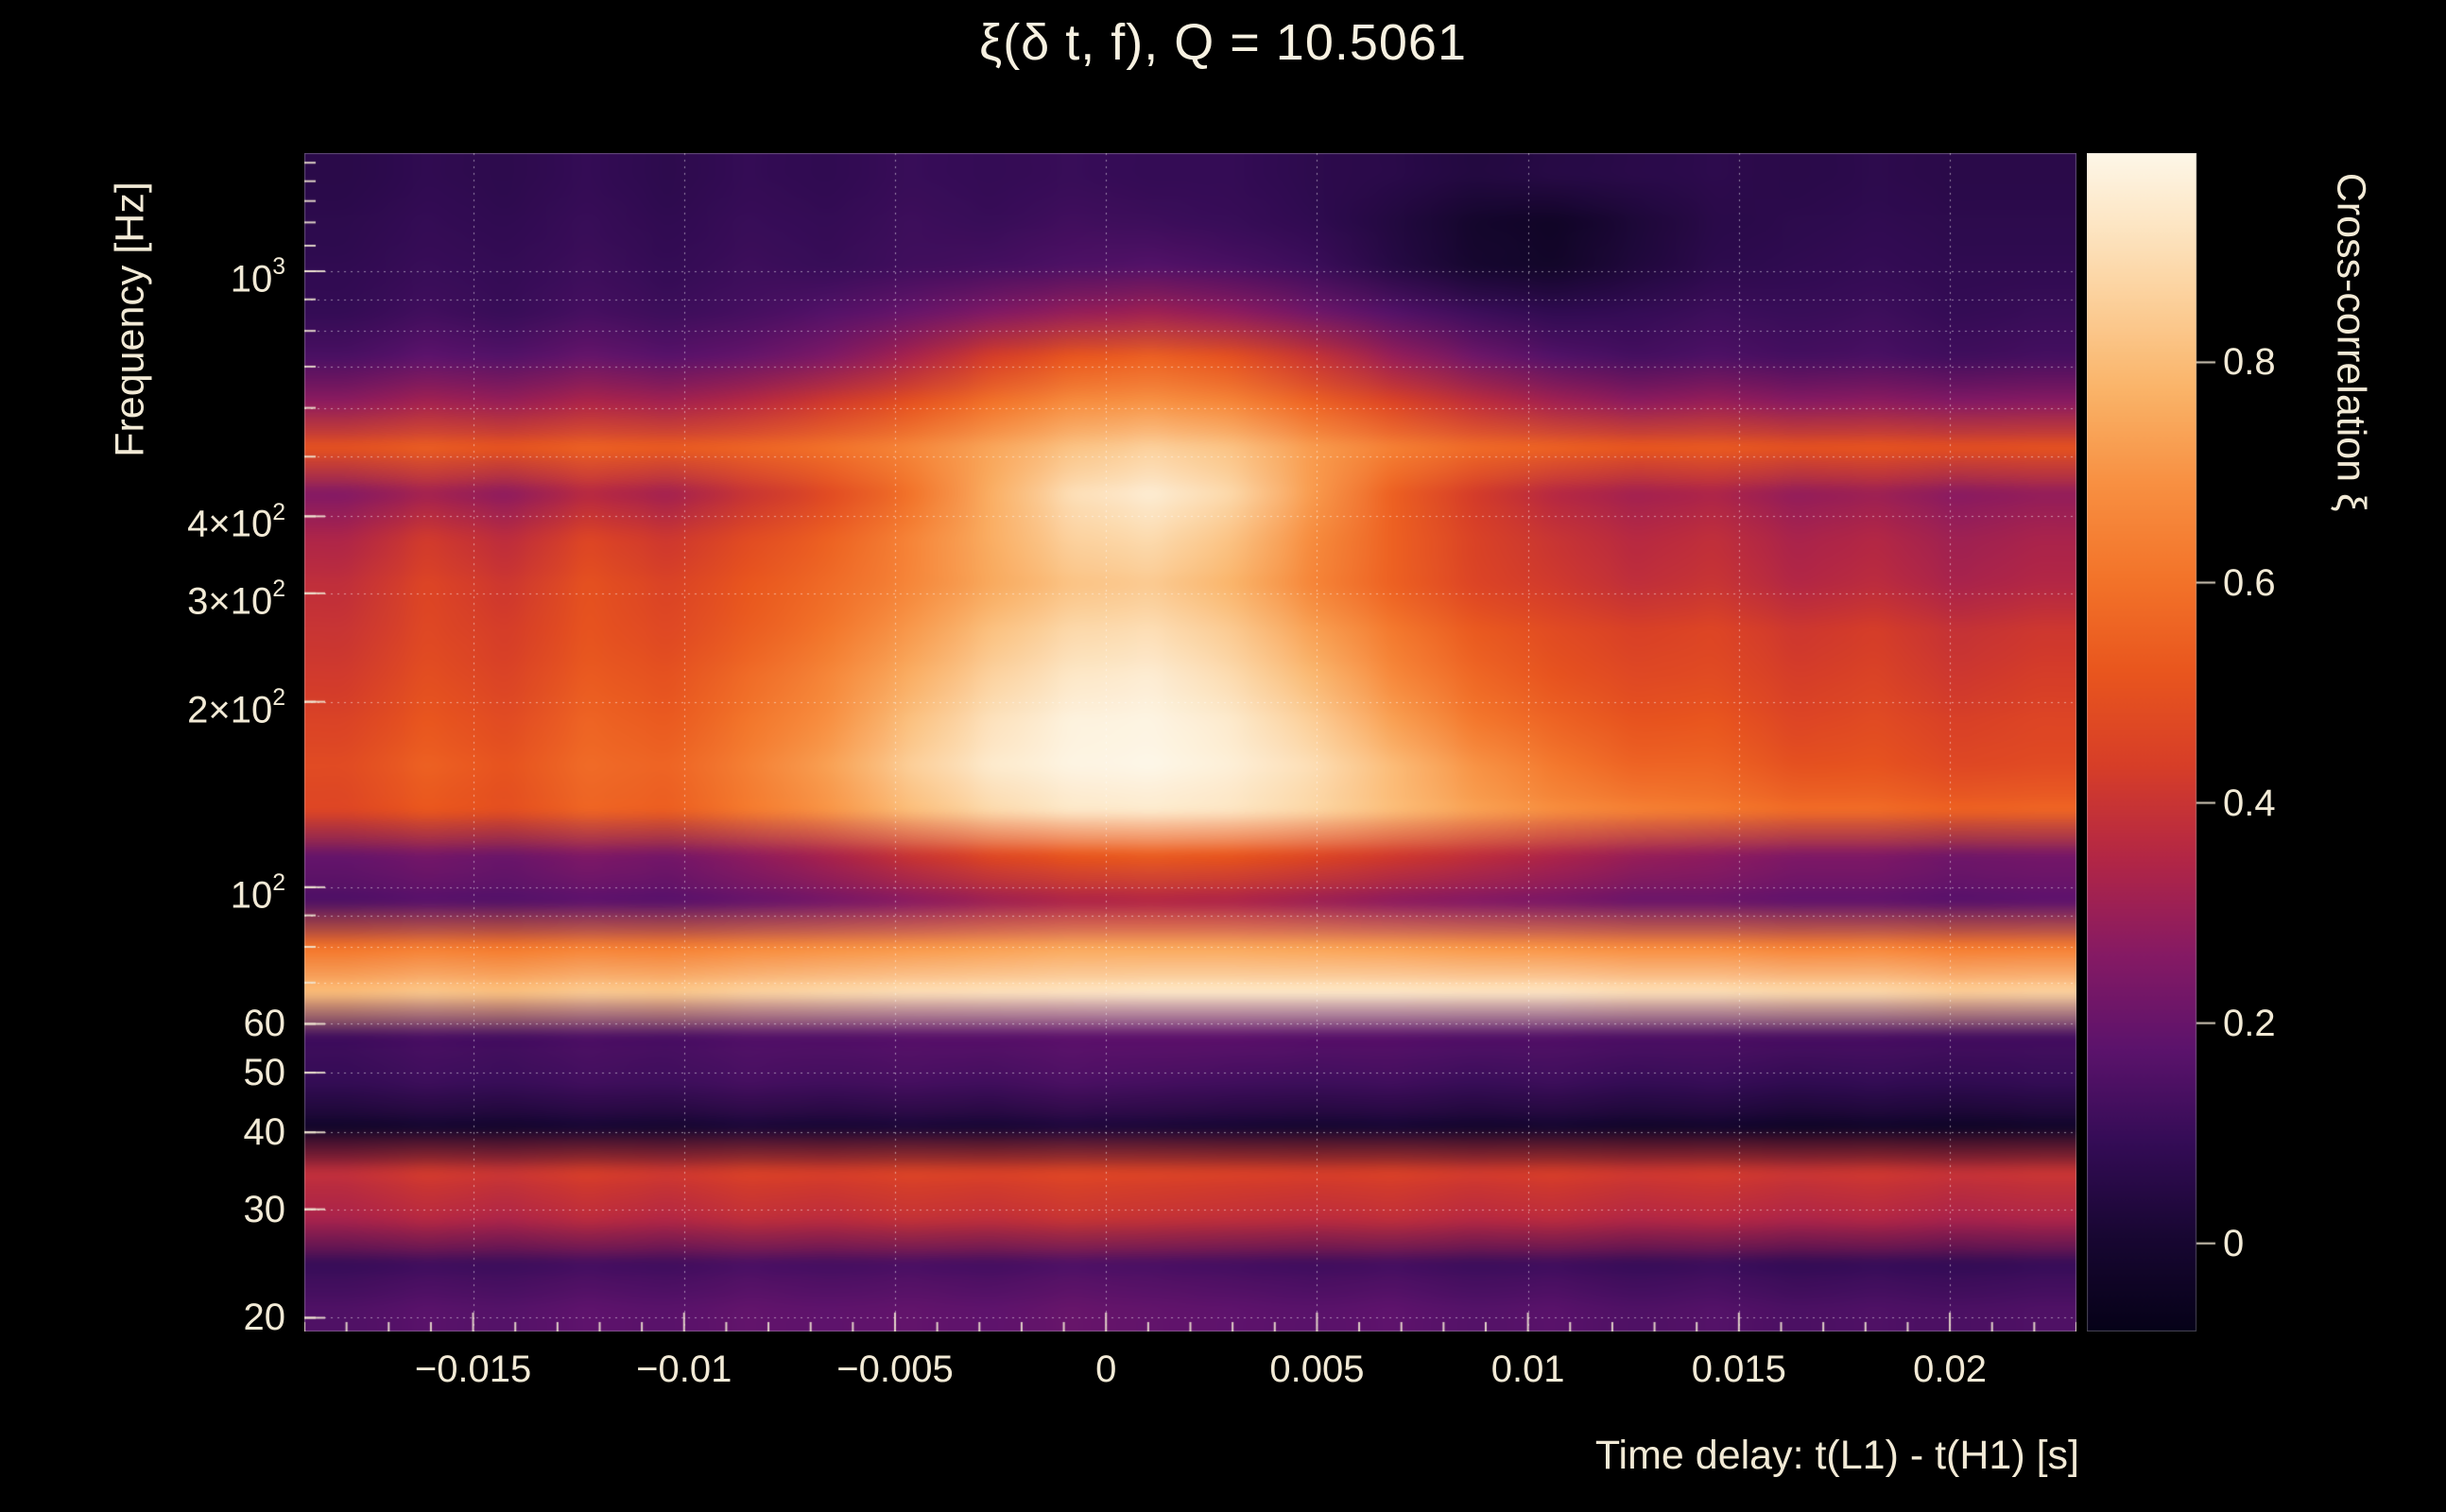 This screenshot has height=1512, width=2446. I want to click on x-tick-label: 0.01, so click(1528, 1369).